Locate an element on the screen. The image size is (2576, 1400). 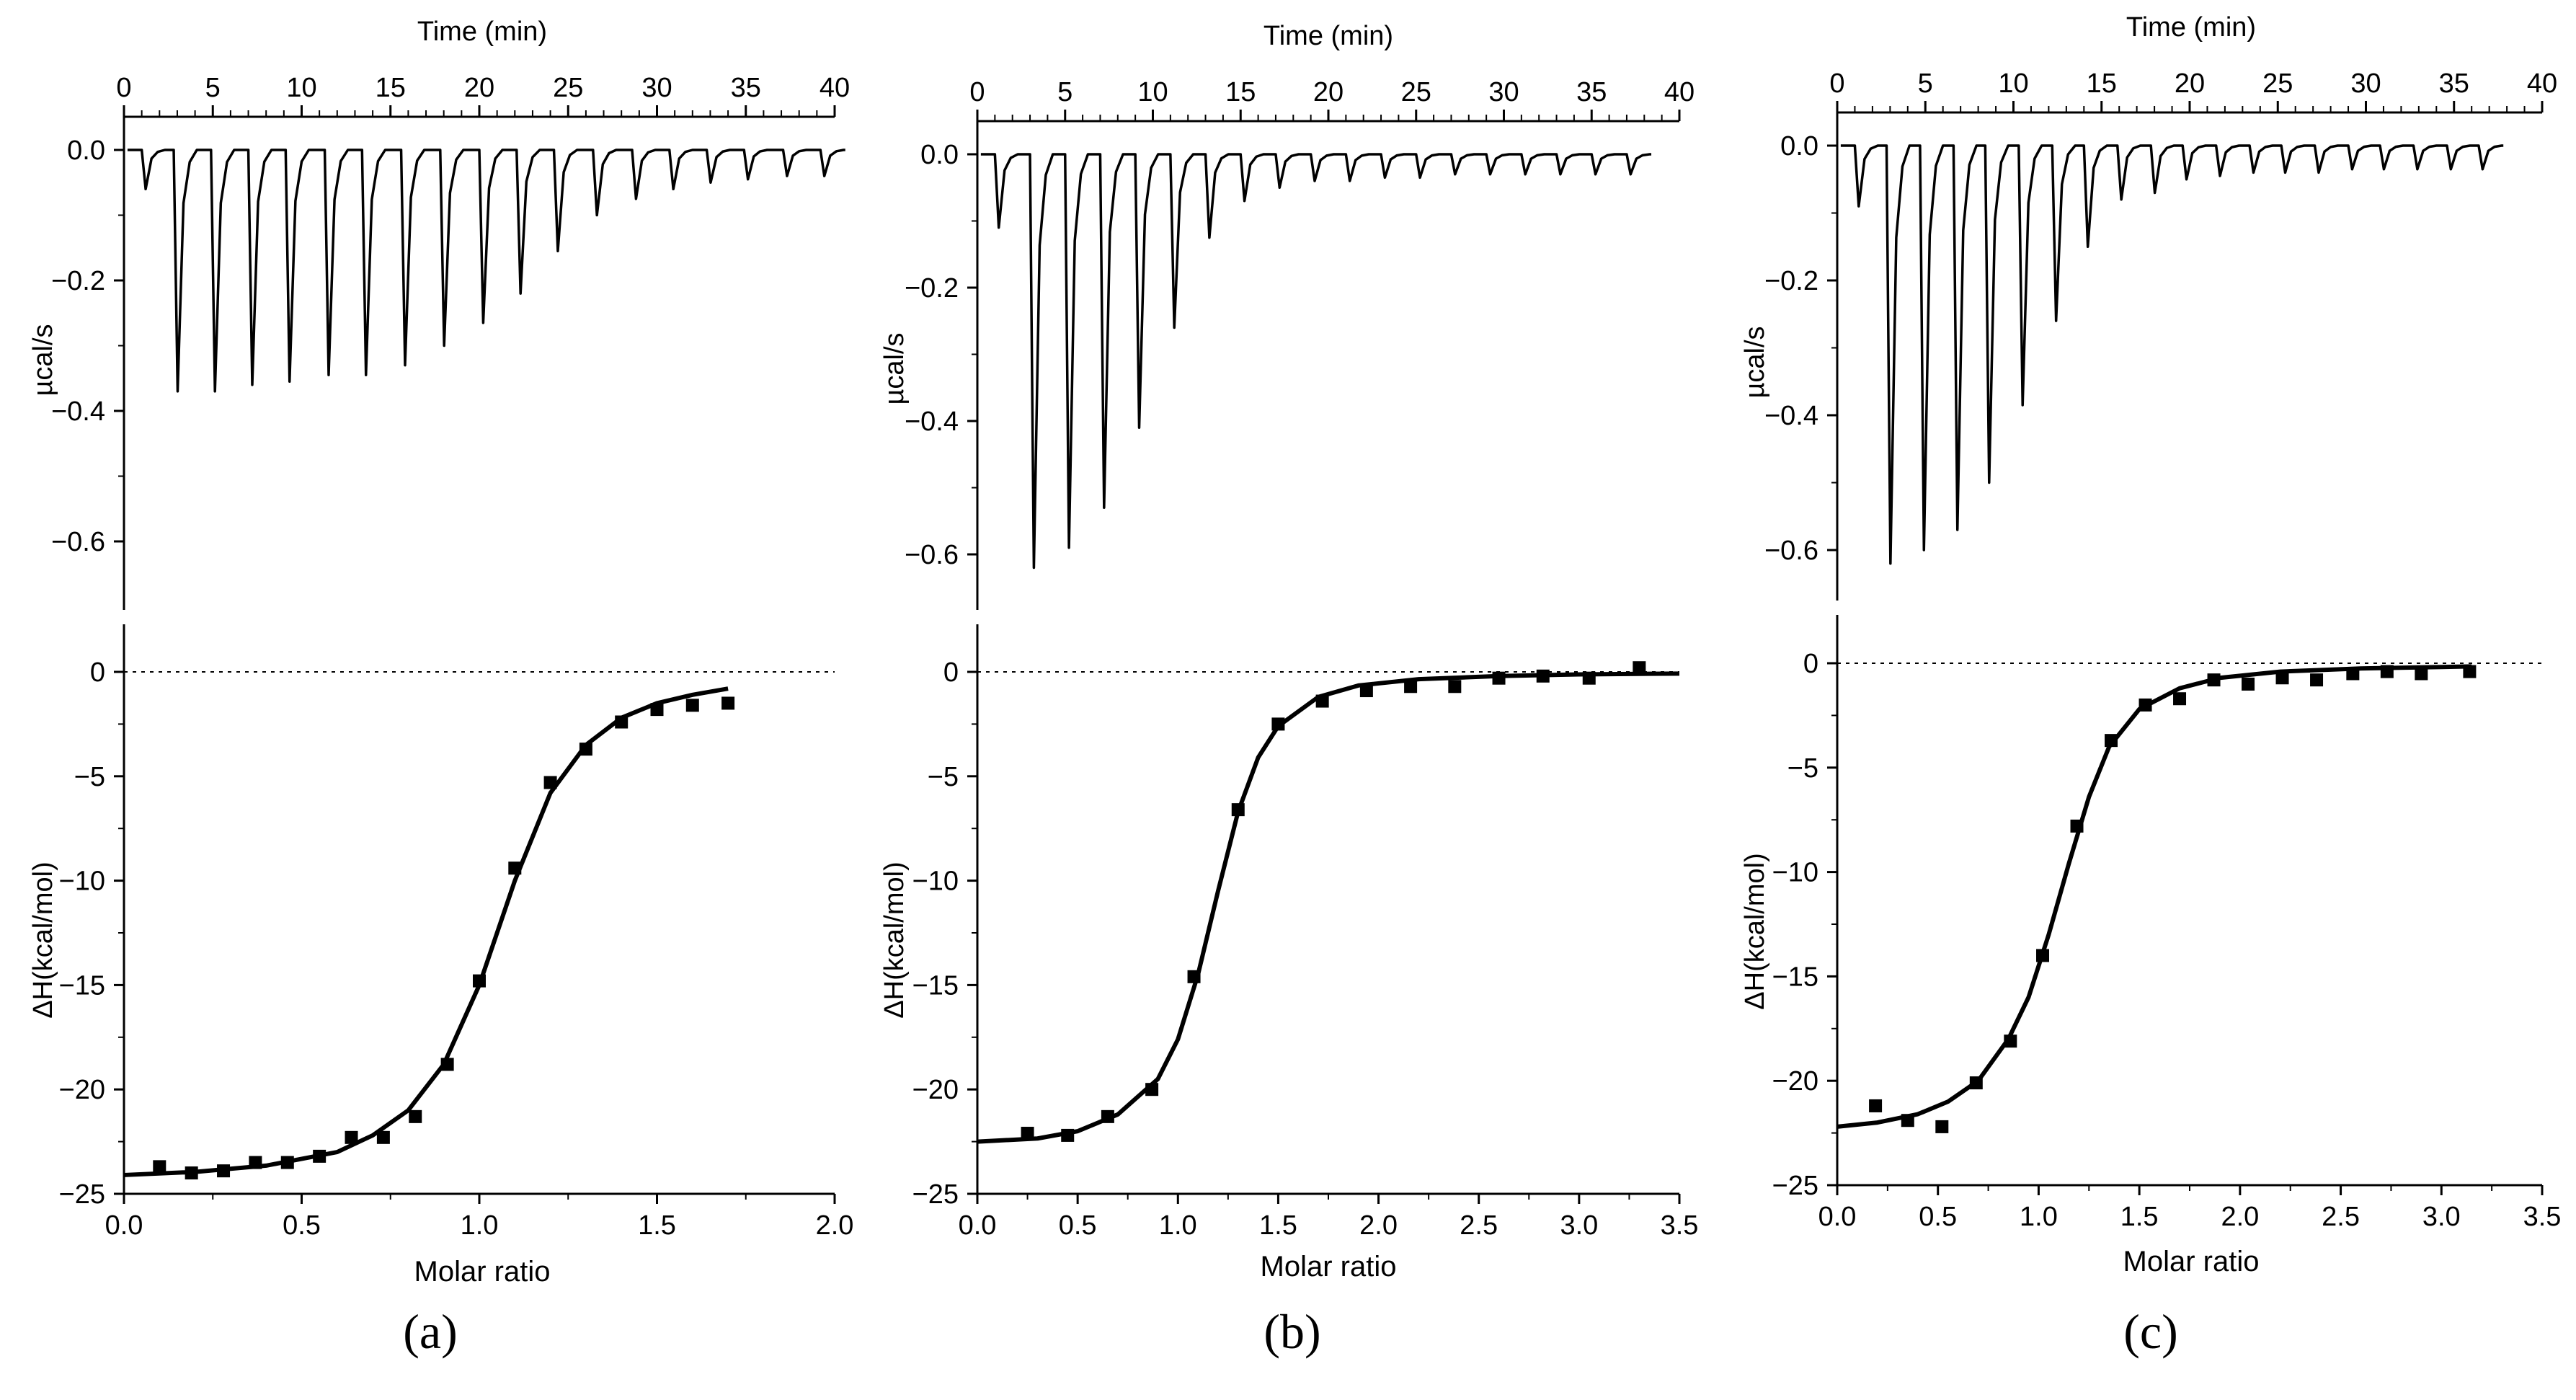
ucal-tick-label: −0.6 is located at coordinates (932, 555).